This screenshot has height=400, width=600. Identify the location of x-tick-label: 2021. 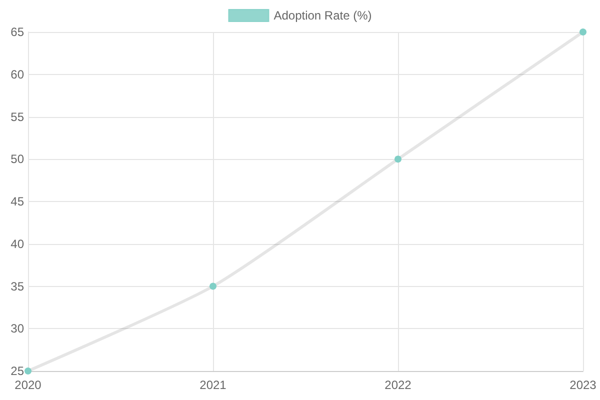
(213, 385).